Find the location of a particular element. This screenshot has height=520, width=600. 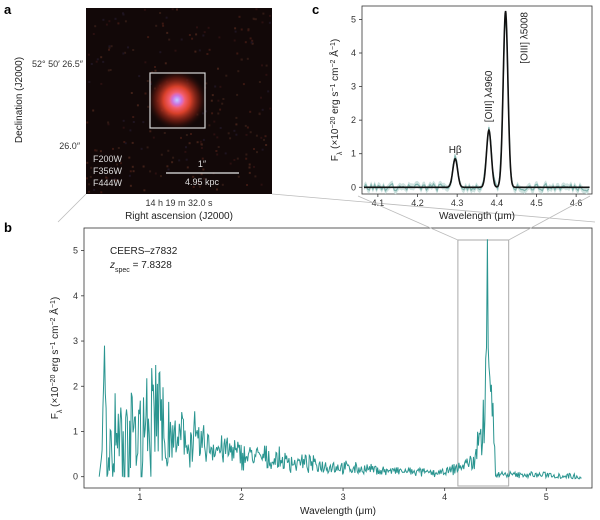

model-line is located at coordinates (477, 99).